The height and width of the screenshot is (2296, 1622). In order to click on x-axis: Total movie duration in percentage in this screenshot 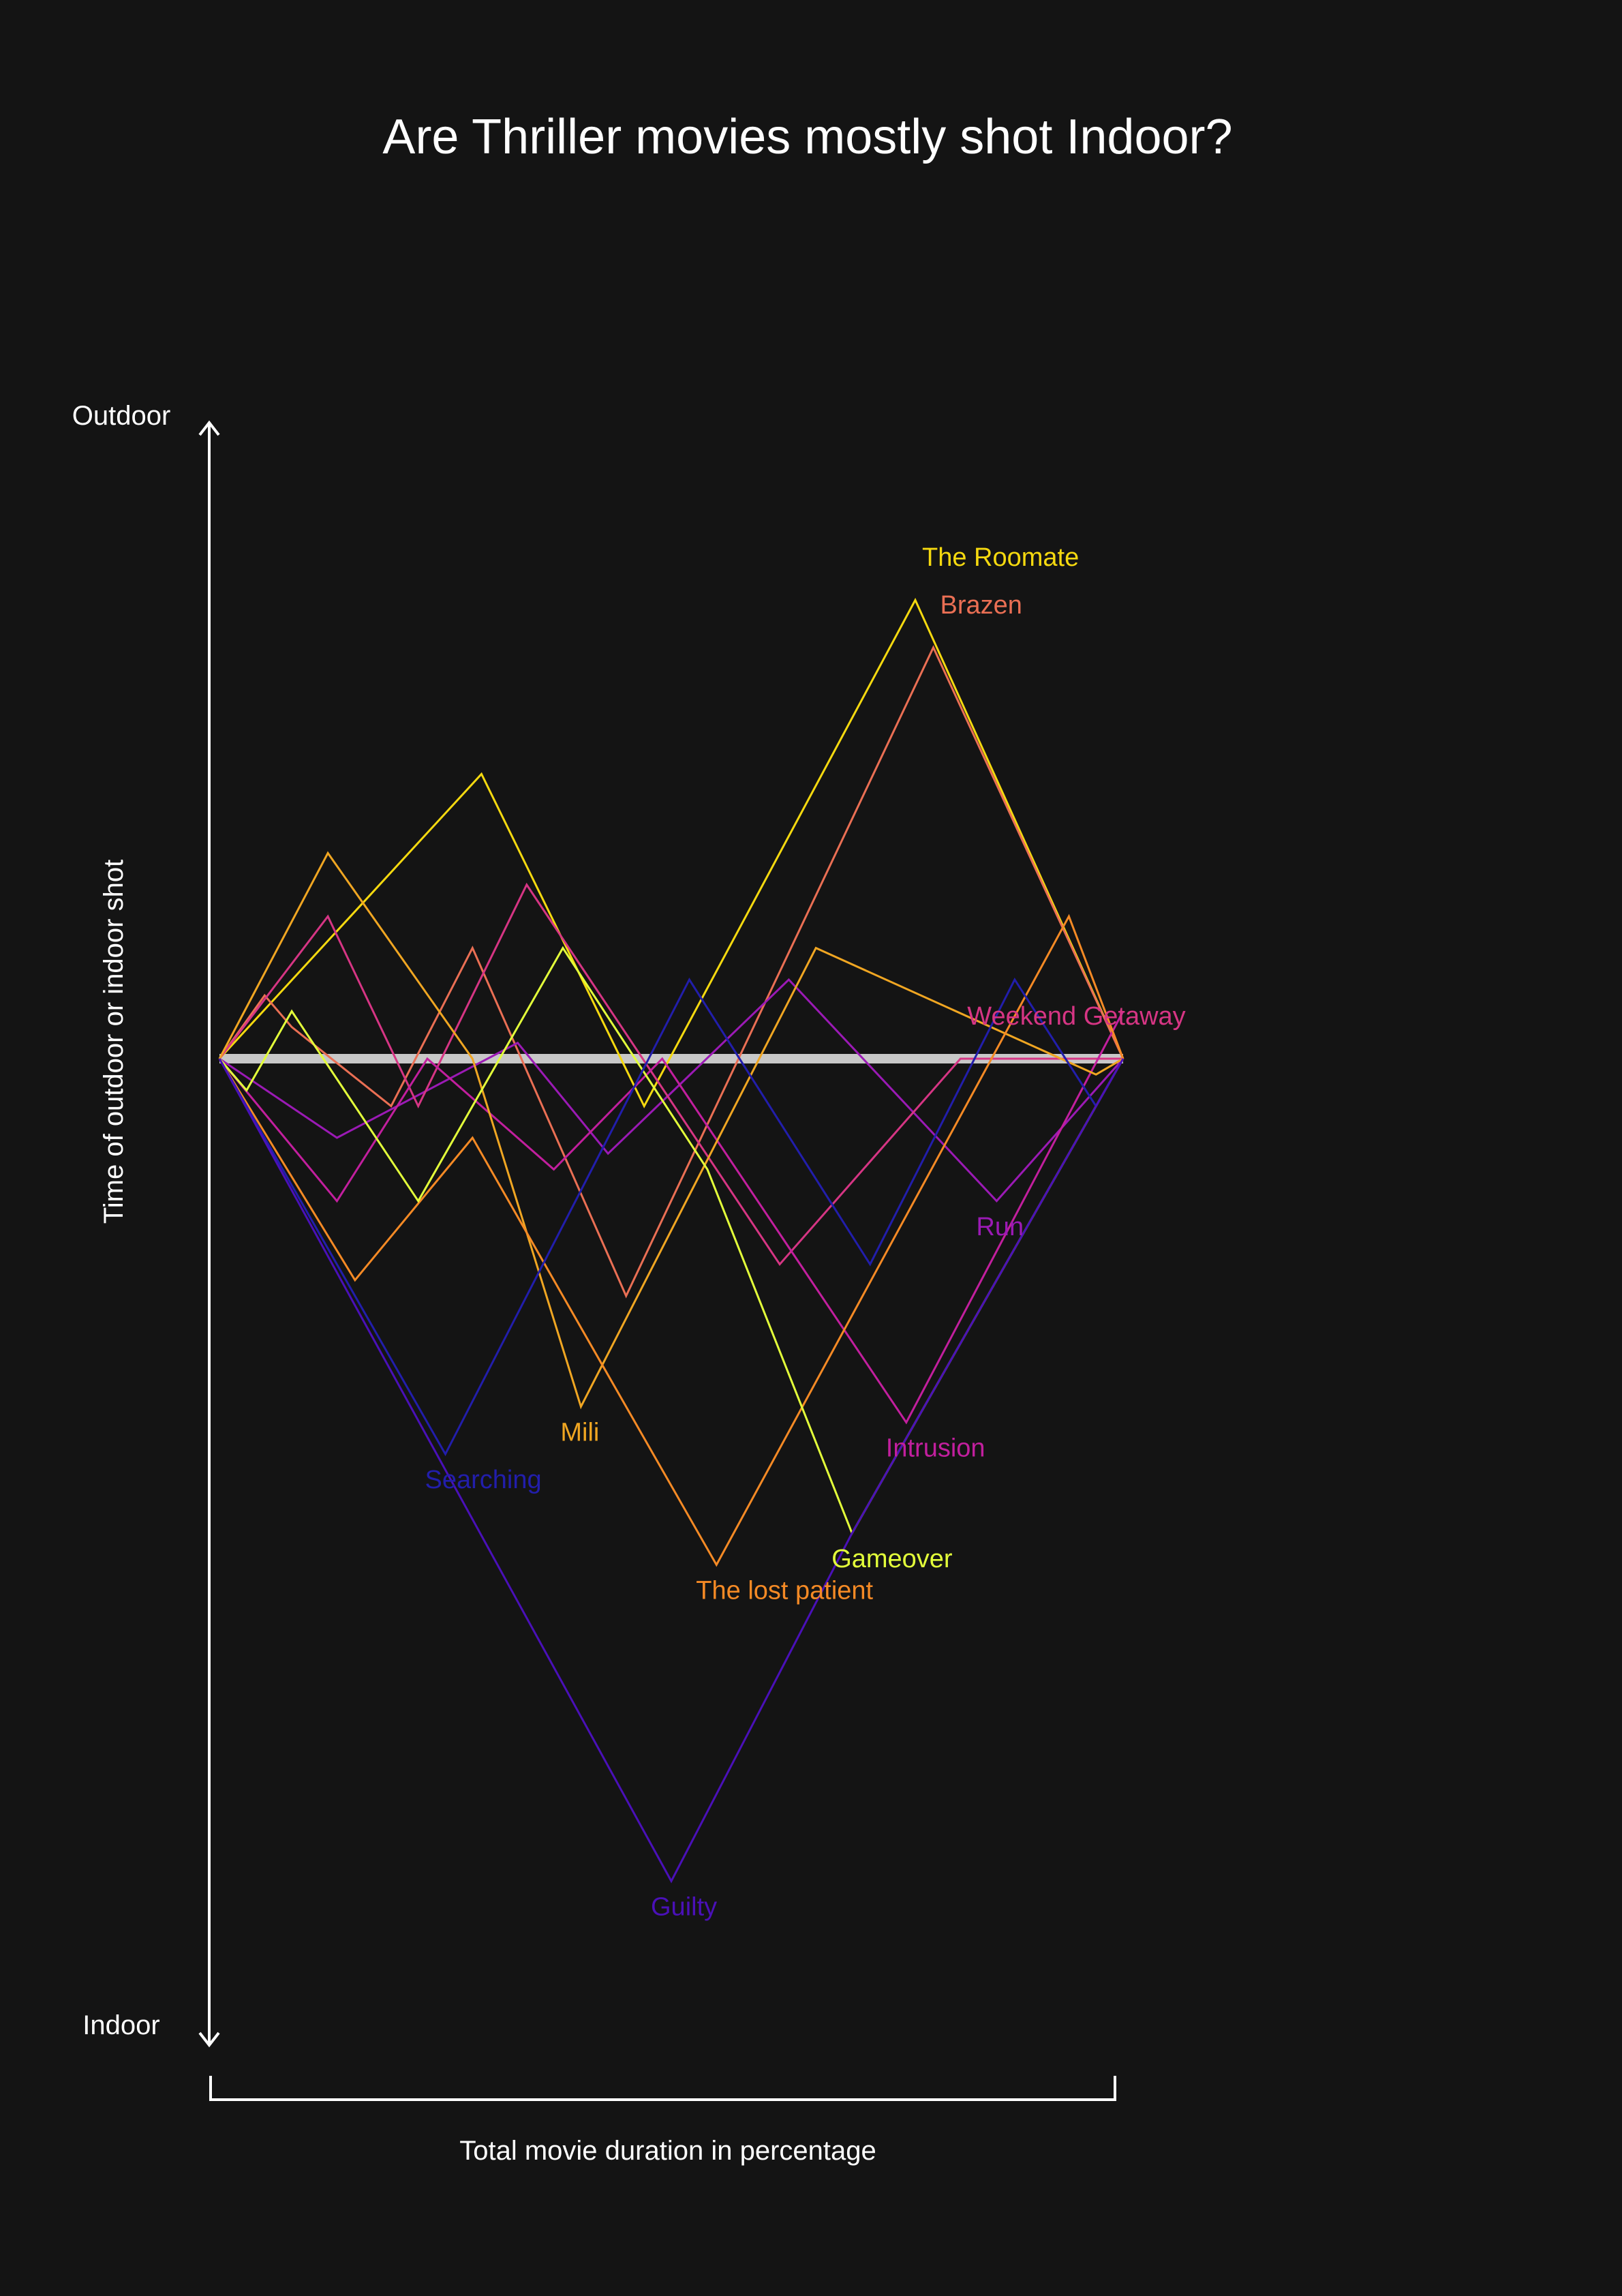, I will do `click(662, 2121)`.